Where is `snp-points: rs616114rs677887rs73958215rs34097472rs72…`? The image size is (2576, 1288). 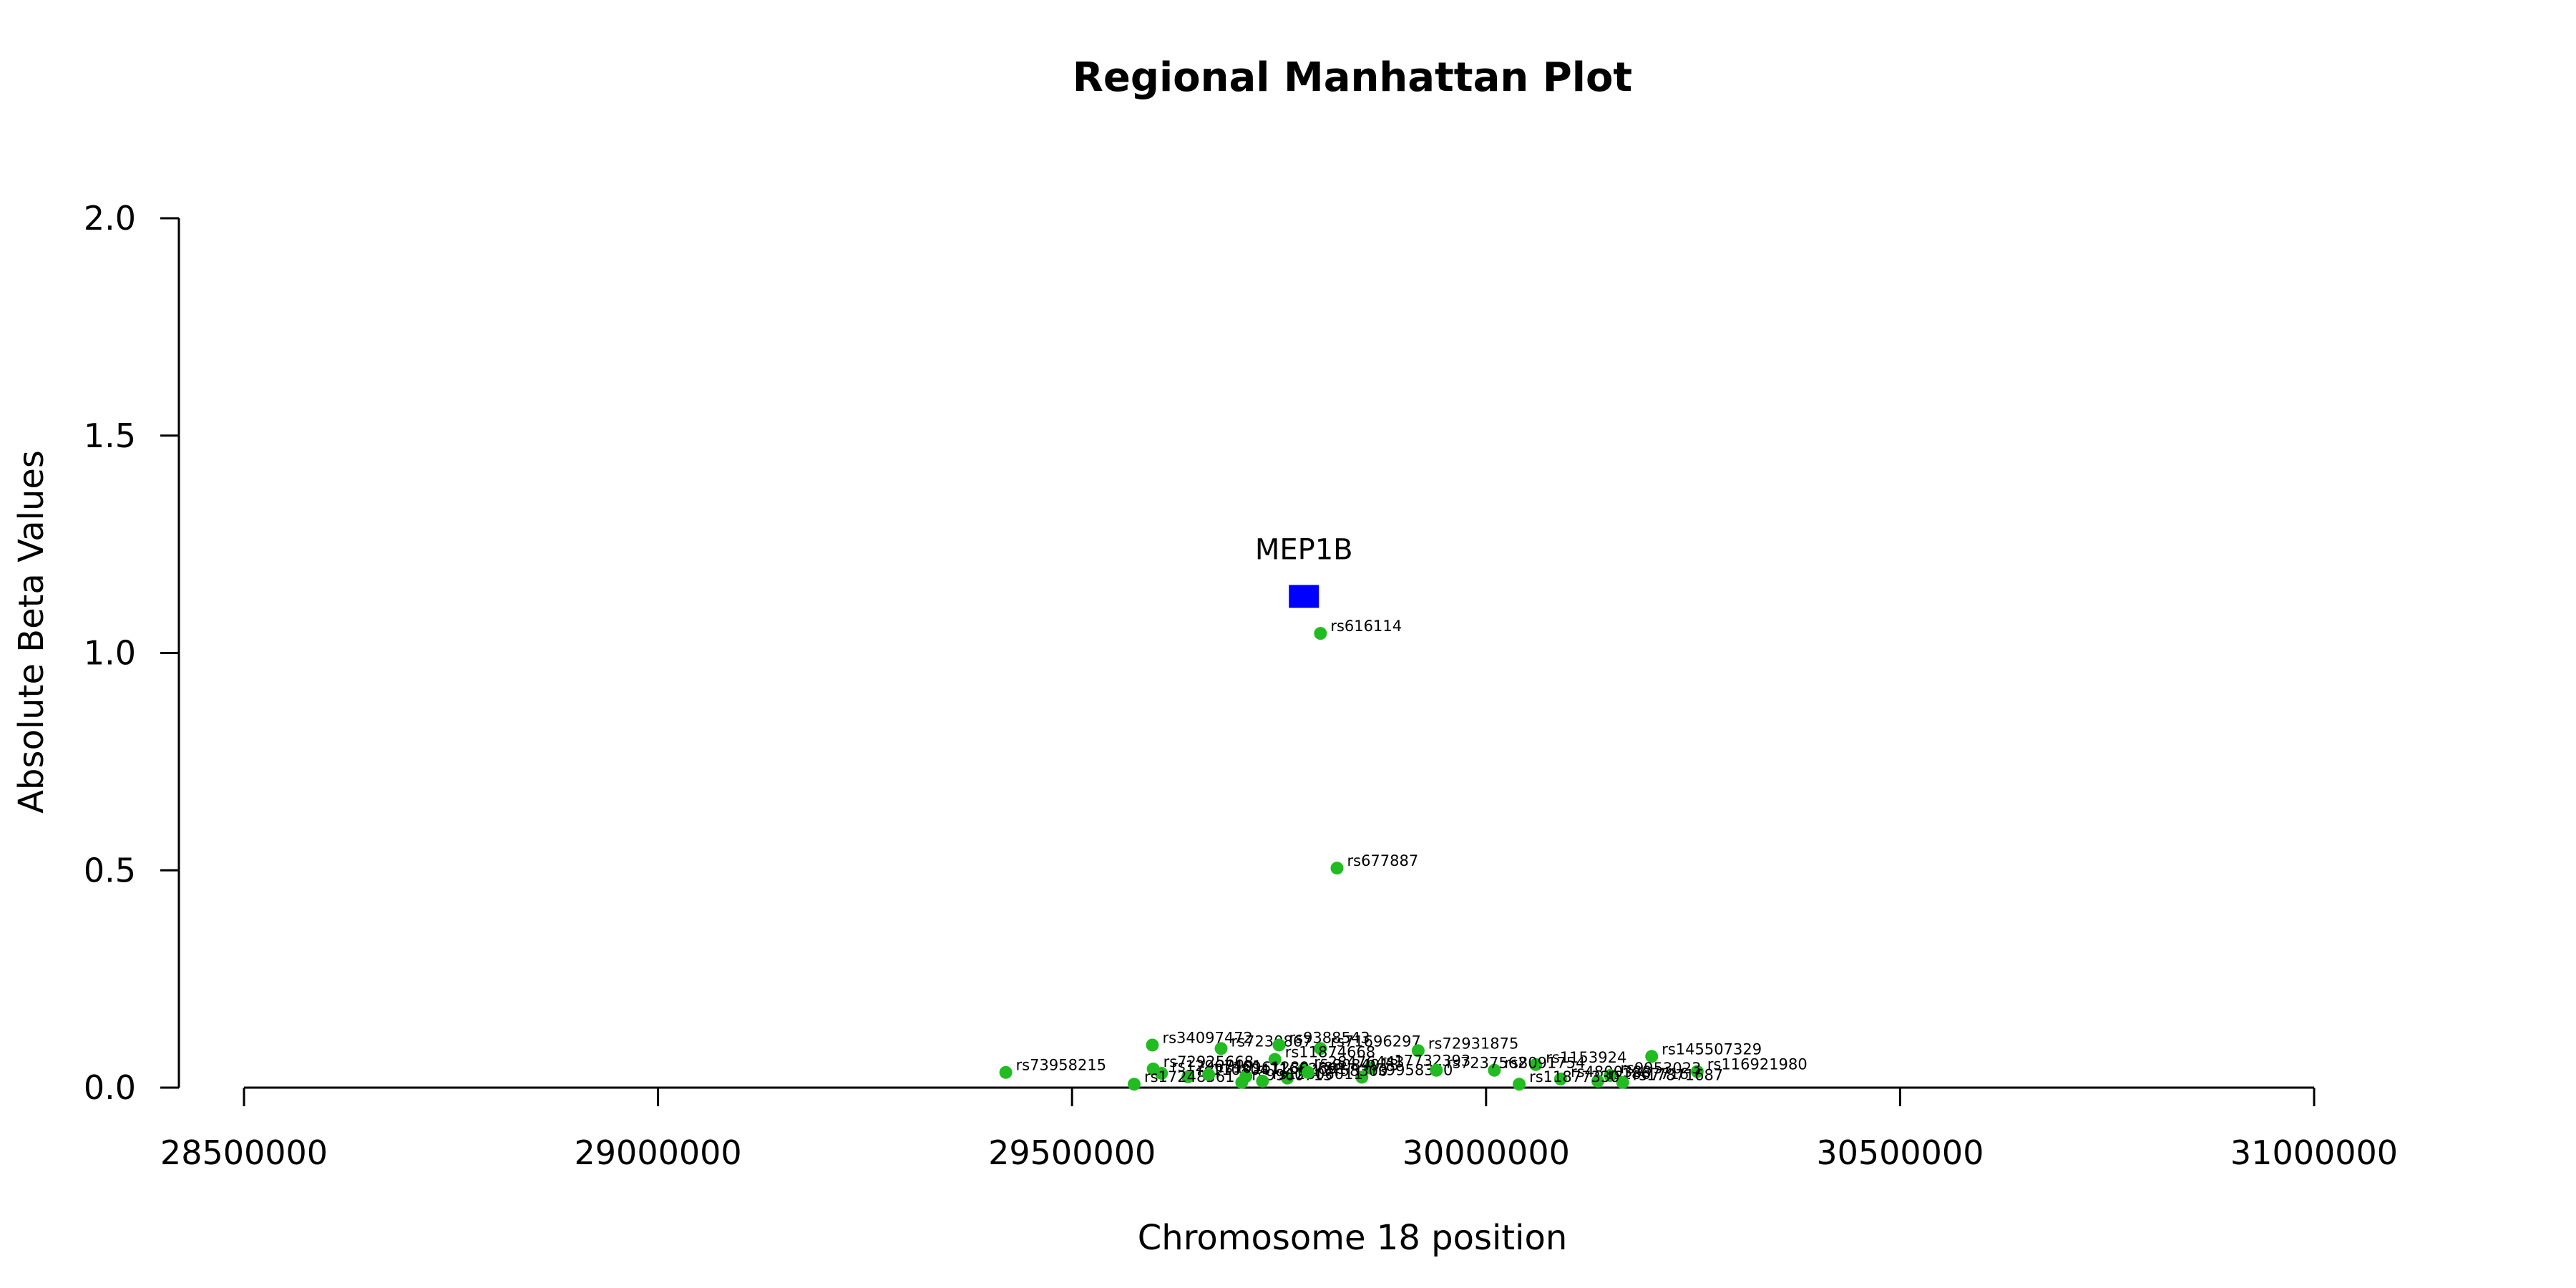
snp-points: rs616114rs677887rs73958215rs34097472rs72… is located at coordinates (1403, 854).